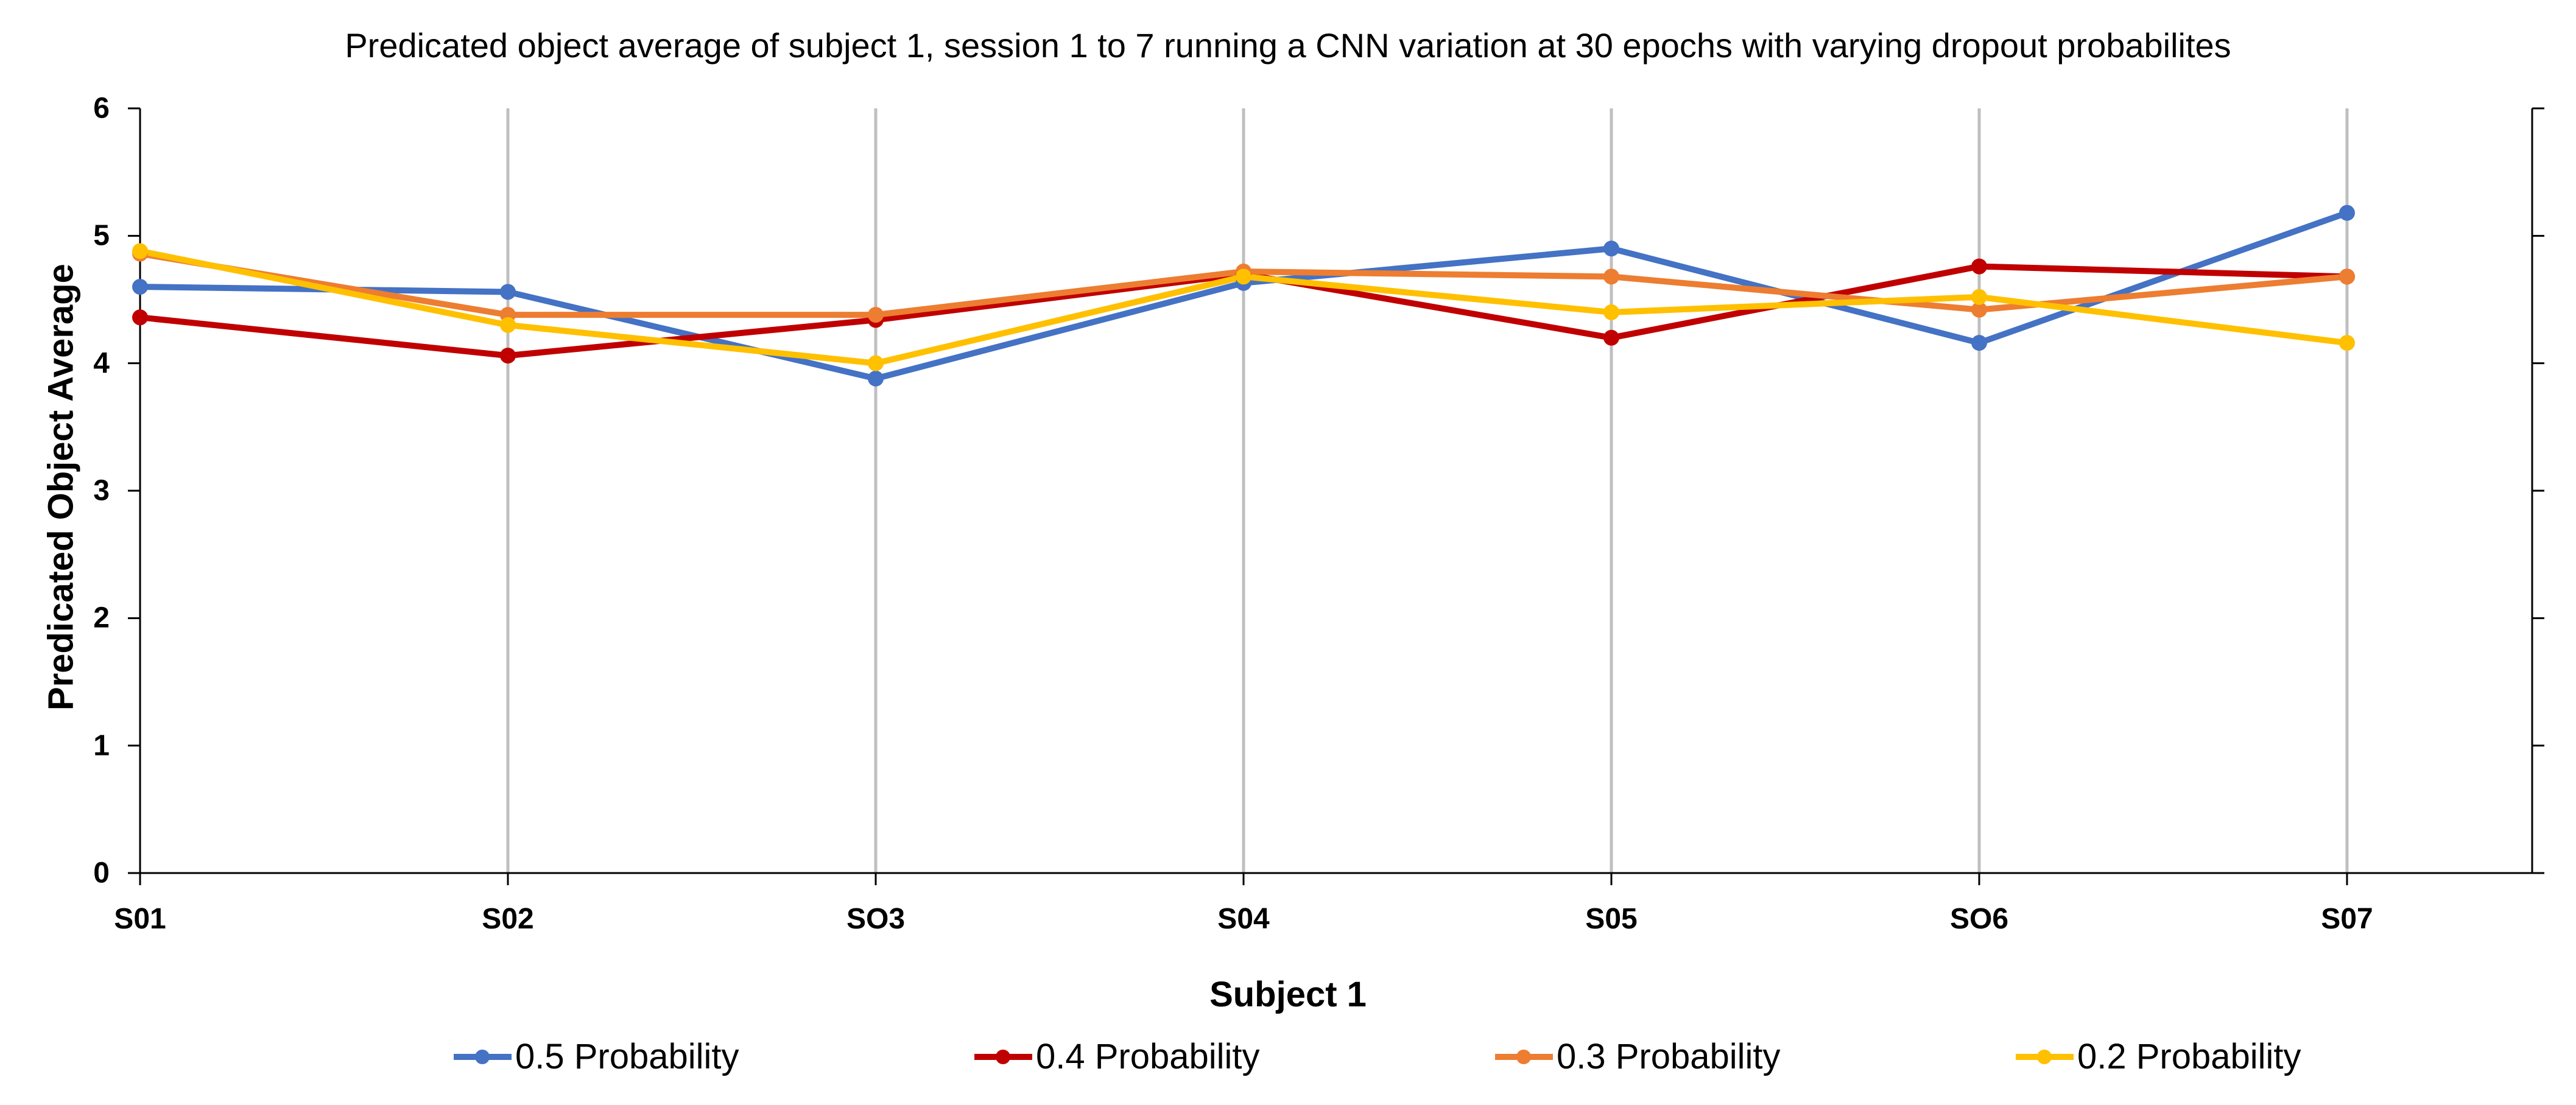  I want to click on x-tick-label: SO3, so click(876, 919).